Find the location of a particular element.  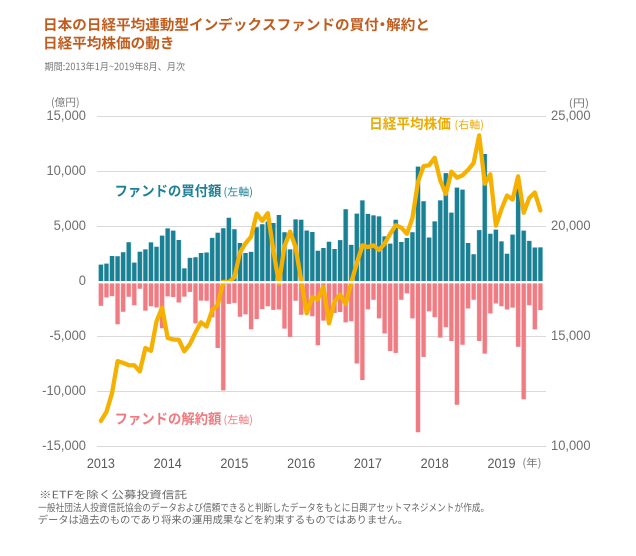

svg-text: 0 is located at coordinates (82, 280).